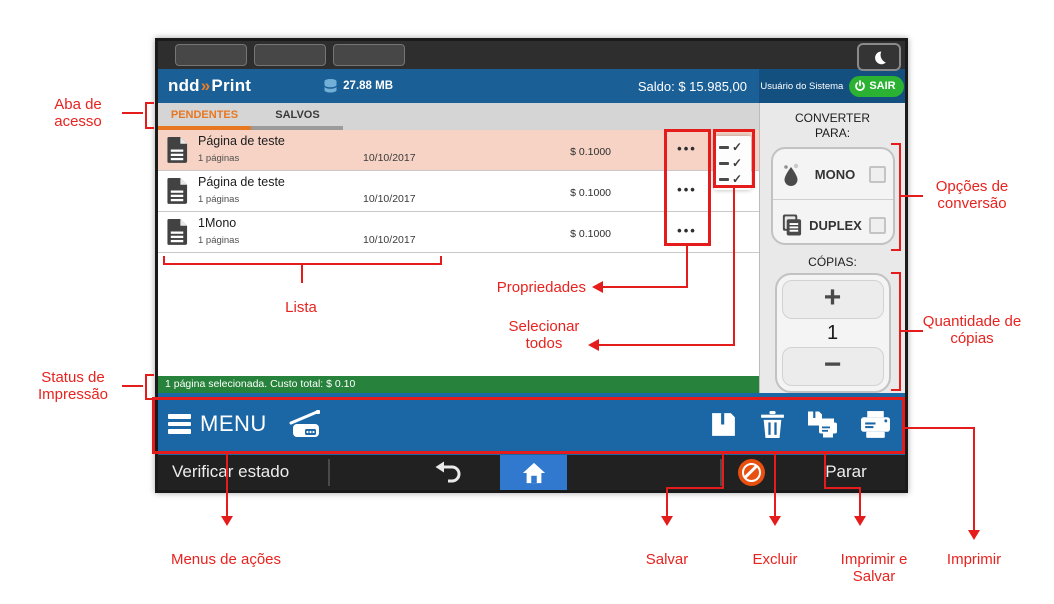 This screenshot has width=1054, height=604. What do you see at coordinates (241, 182) in the screenshot?
I see `job-title: Página de teste` at bounding box center [241, 182].